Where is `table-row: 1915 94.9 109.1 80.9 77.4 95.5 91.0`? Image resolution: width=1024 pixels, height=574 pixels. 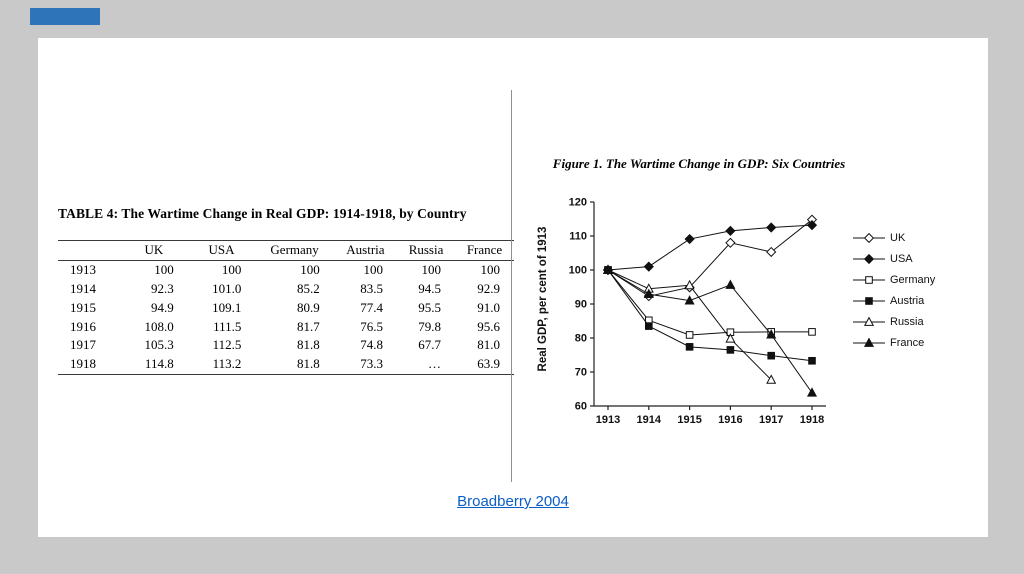
table-row: 1915 94.9 109.1 80.9 77.4 95.5 91.0 is located at coordinates (286, 308).